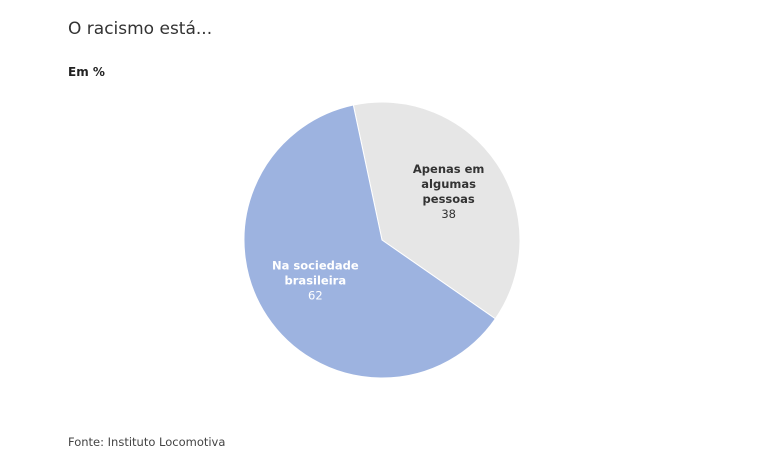 The height and width of the screenshot is (464, 770). Describe the element at coordinates (449, 199) in the screenshot. I see `slice-label-line: pessoas` at that location.